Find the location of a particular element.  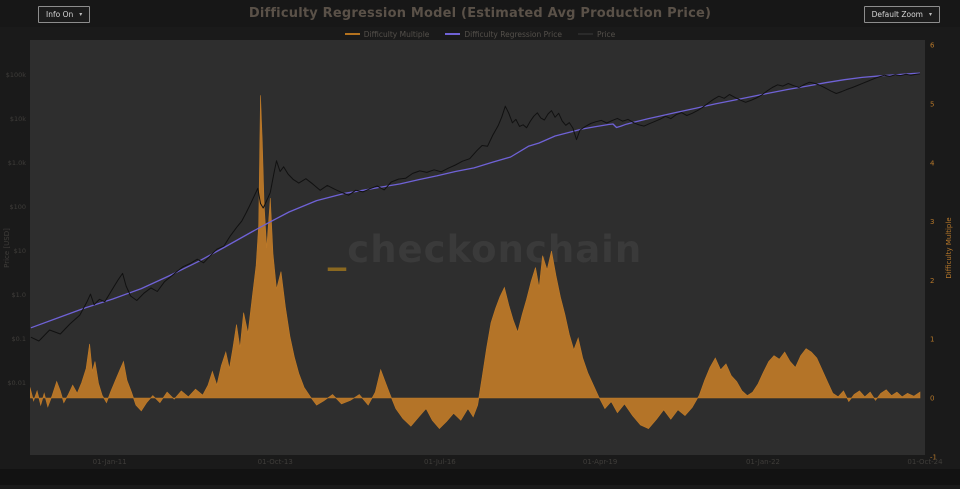

legend-label: Price is located at coordinates (606, 34).